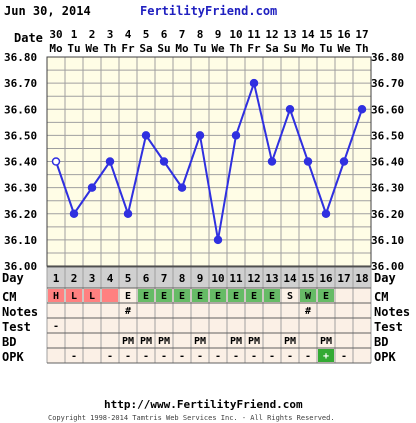 This screenshot has height=423, width=416. I want to click on y-tick-label-right: 36.20, so click(387, 214).